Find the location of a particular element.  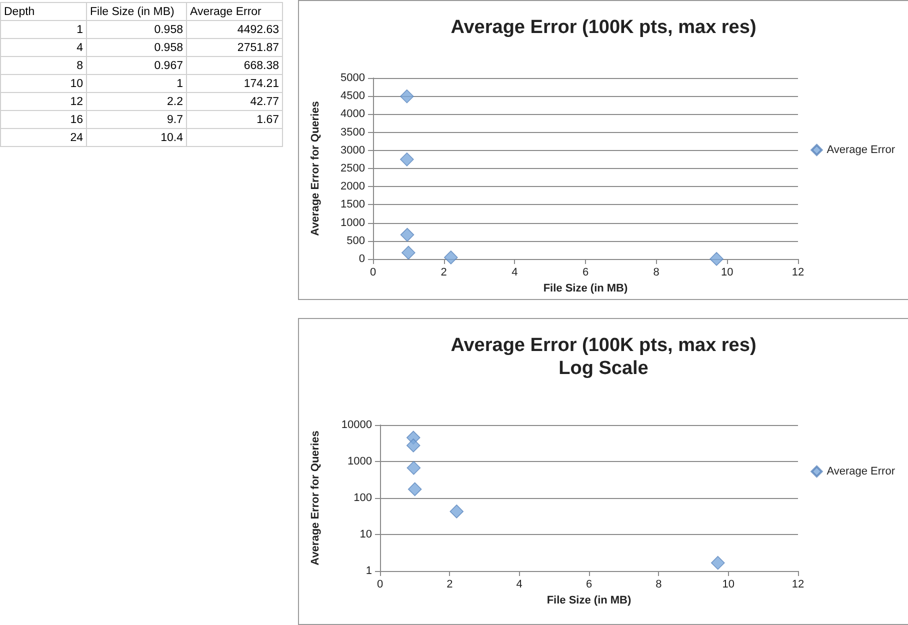

text: 4492.63 is located at coordinates (234, 29).